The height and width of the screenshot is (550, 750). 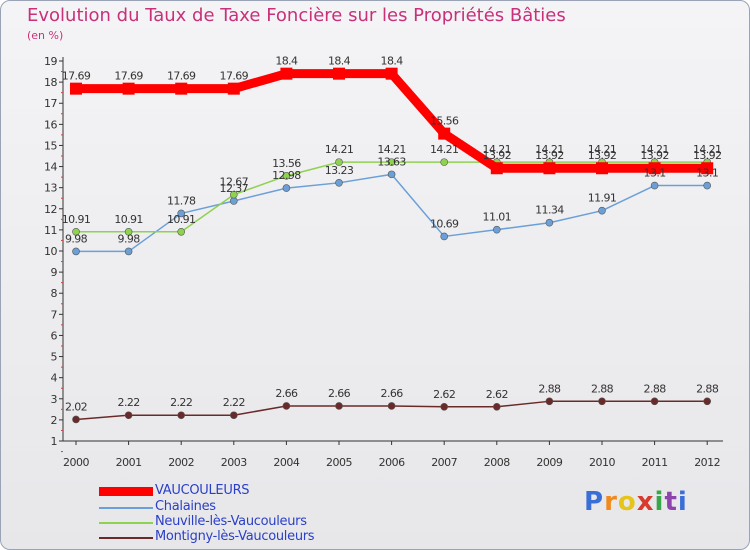 I want to click on x-tick-label: 2001, so click(x=129, y=462).